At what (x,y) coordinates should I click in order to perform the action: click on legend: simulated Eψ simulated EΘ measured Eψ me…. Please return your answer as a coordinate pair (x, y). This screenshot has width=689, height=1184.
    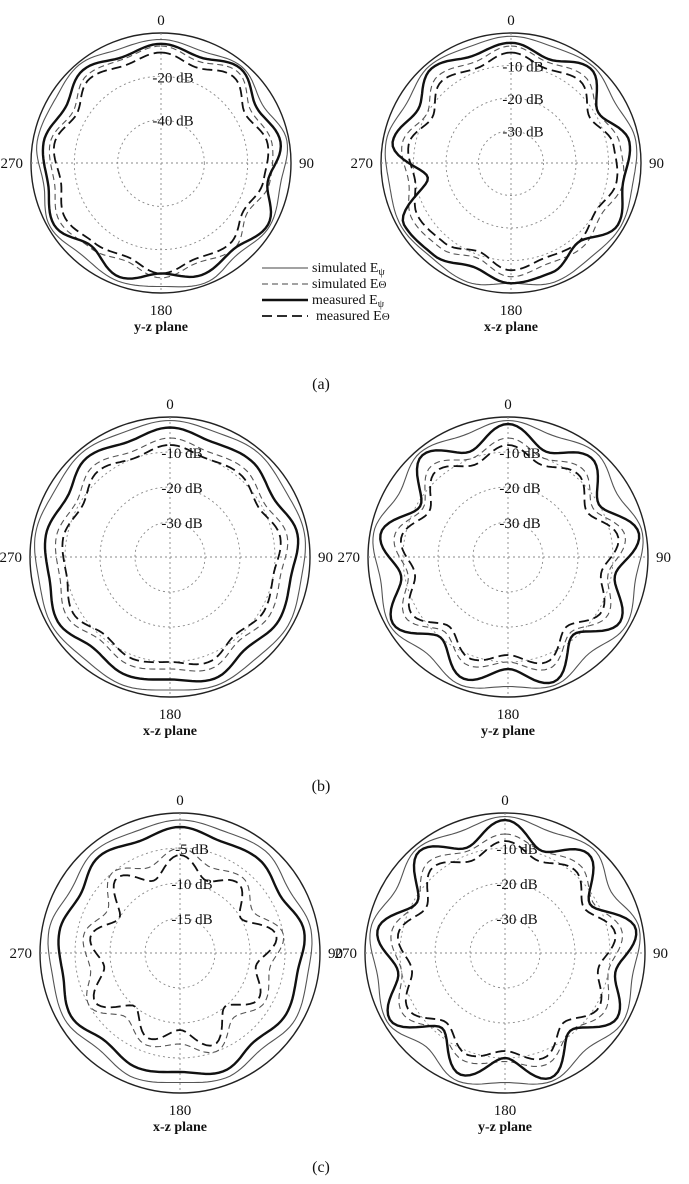
    Looking at the image, I should click on (326, 292).